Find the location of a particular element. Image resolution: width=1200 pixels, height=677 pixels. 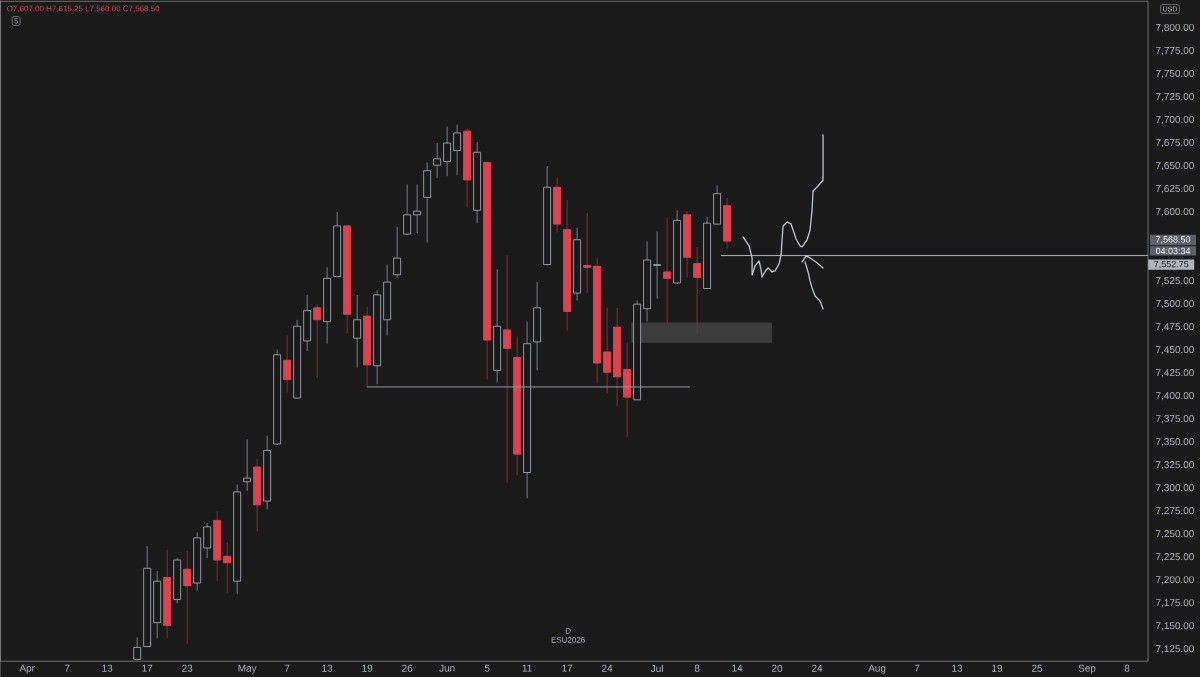

y-tick-label: 7,175.00 is located at coordinates (1175, 603).